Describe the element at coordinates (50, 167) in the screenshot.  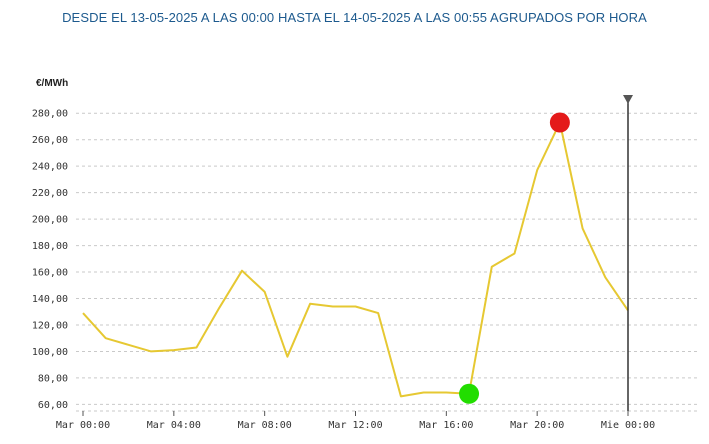
I see `y-tick-label: 240,00` at that location.